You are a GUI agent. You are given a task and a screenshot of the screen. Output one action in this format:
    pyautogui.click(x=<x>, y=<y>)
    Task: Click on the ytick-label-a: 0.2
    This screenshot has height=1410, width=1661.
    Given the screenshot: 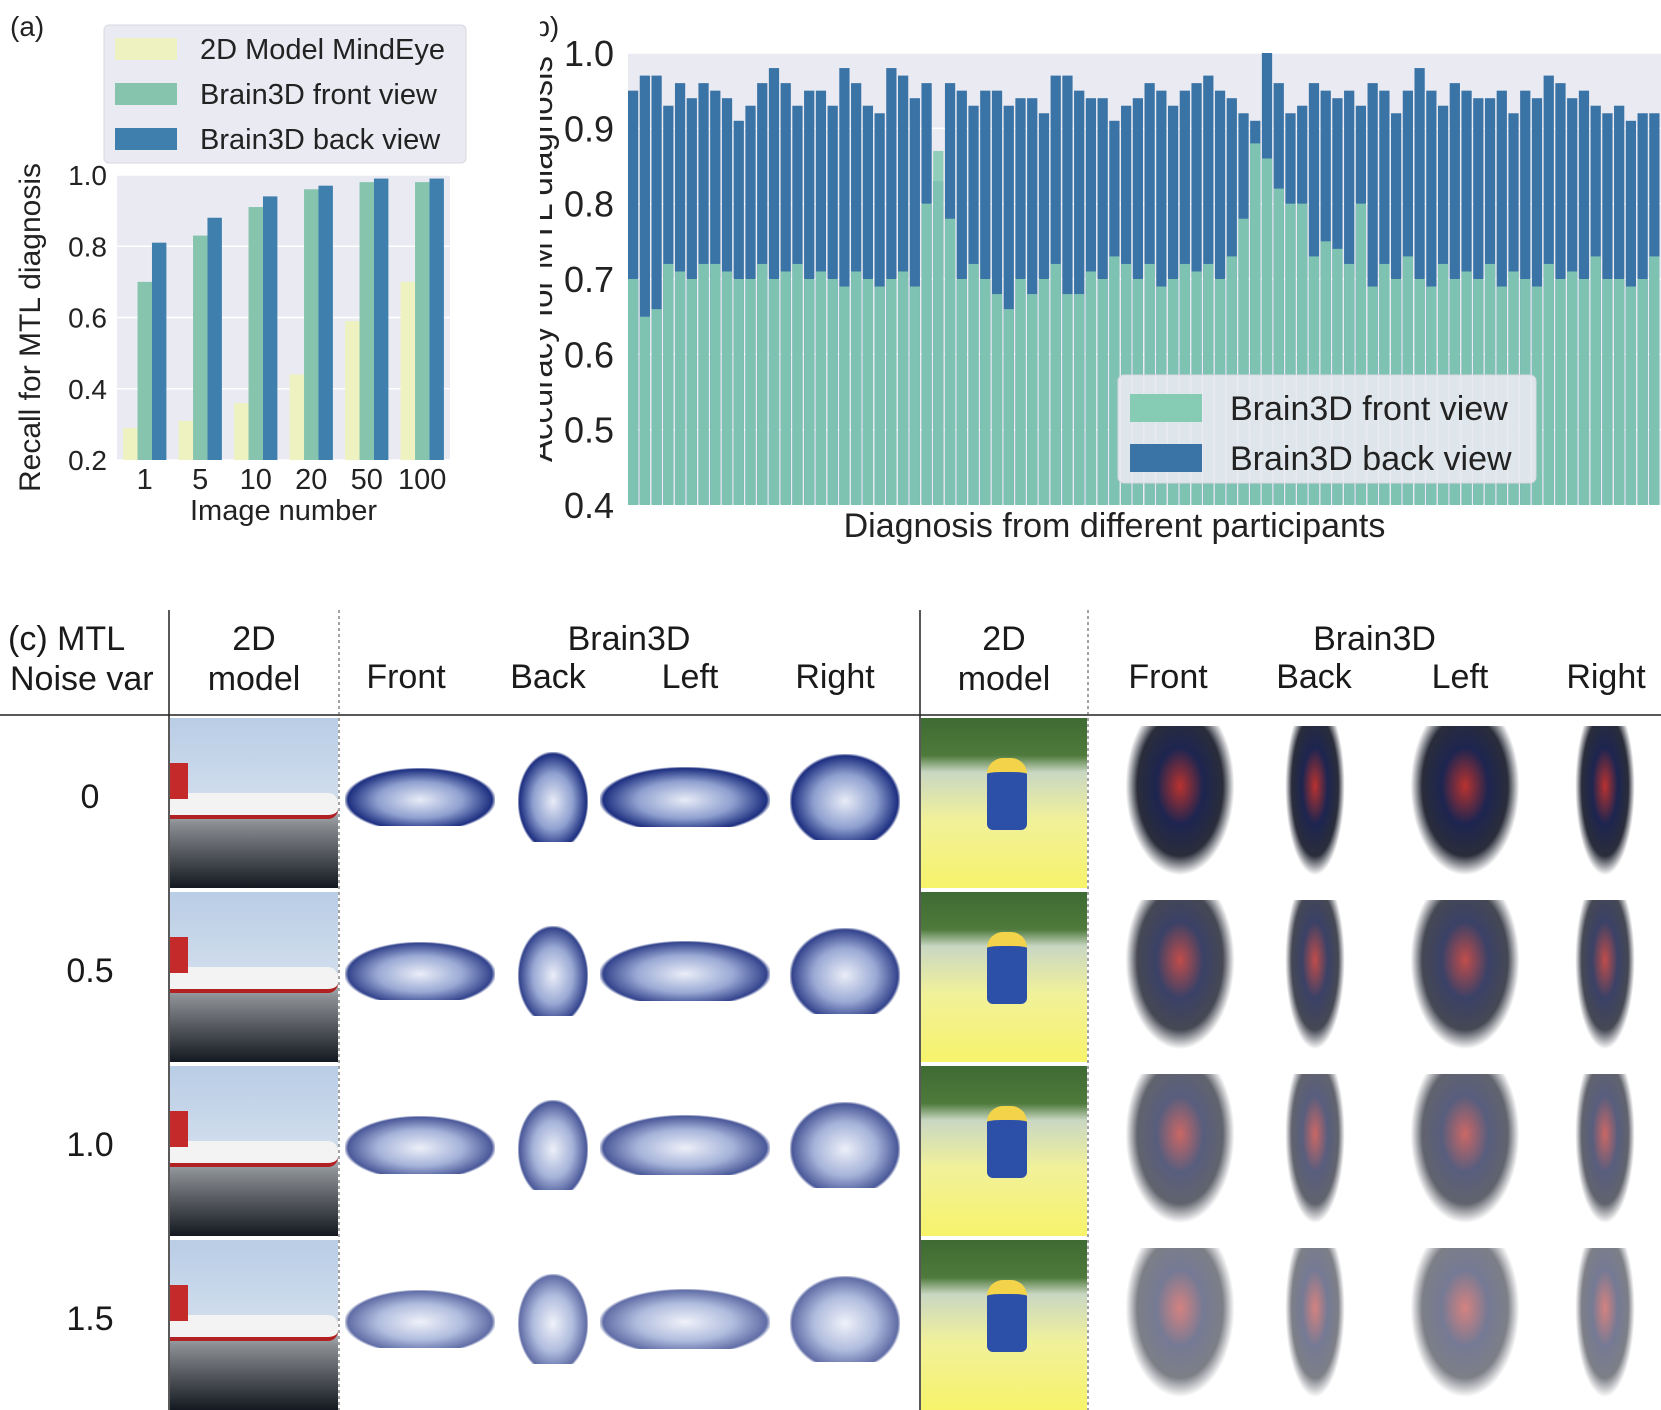 What is the action you would take?
    pyautogui.click(x=87, y=460)
    